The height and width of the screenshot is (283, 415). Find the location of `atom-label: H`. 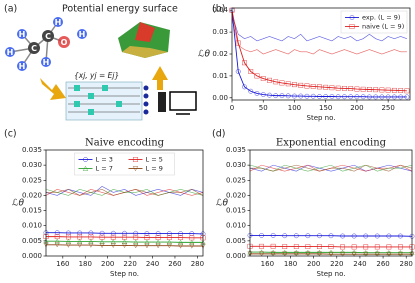

atom-label: H is located at coordinates (22, 66).